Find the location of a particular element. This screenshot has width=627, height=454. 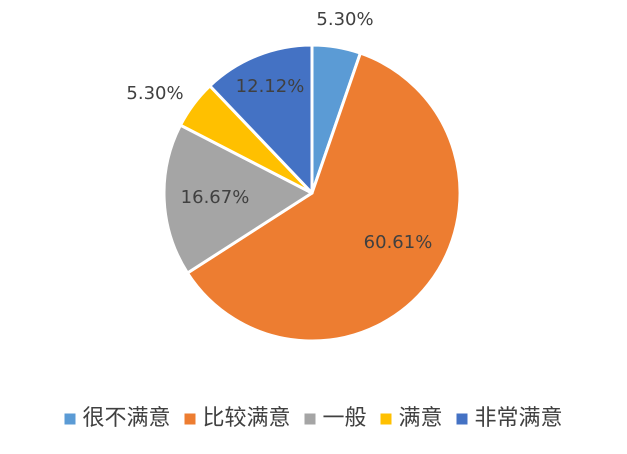

data-label-very-dissatisfied: 5.30% is located at coordinates (344, 19).